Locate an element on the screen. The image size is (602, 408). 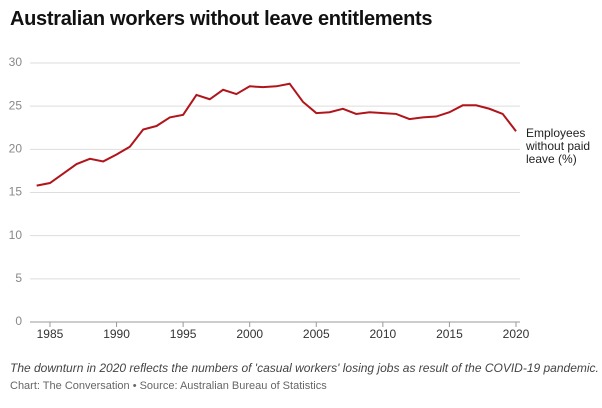
y-tick-label: 5 is located at coordinates (18, 278).